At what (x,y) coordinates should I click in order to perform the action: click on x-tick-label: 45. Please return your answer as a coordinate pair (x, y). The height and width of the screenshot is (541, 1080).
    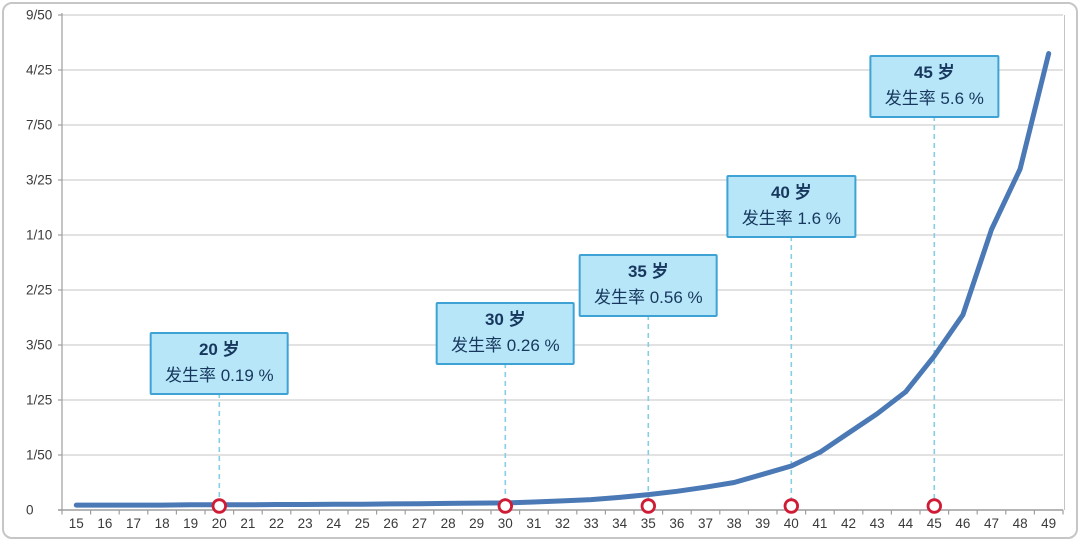
    Looking at the image, I should click on (934, 523).